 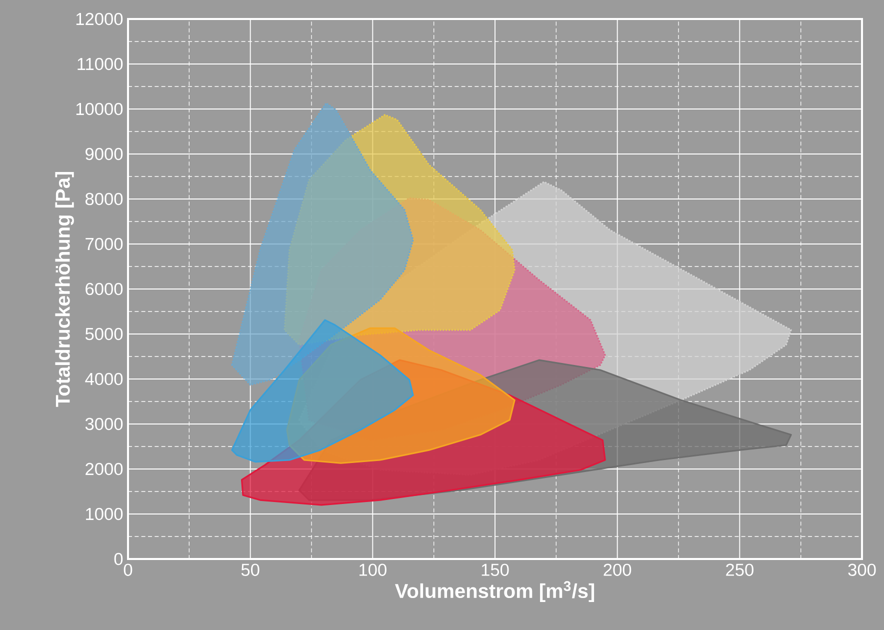 What do you see at coordinates (99, 19) in the screenshot?
I see `y-tick-label: 12000` at bounding box center [99, 19].